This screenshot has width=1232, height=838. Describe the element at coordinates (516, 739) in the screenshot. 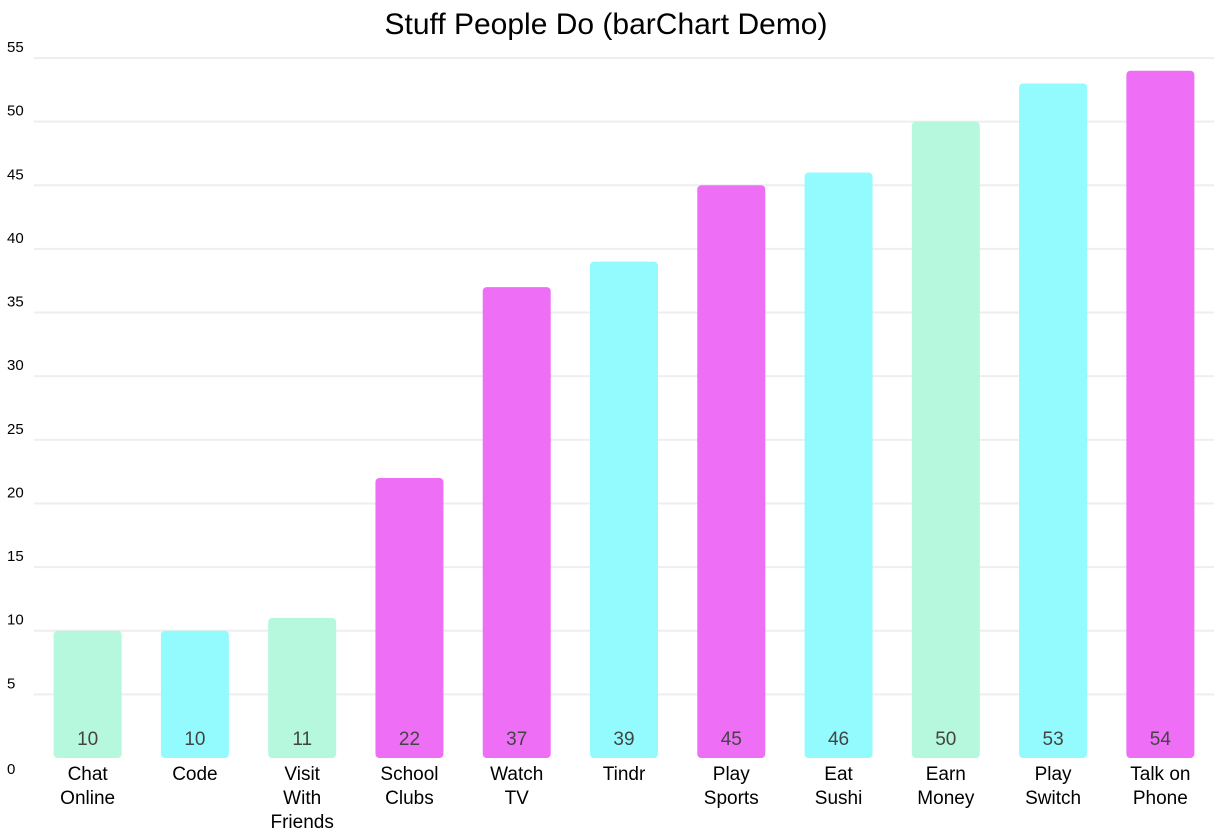

I see `bar-value-label: 37` at that location.